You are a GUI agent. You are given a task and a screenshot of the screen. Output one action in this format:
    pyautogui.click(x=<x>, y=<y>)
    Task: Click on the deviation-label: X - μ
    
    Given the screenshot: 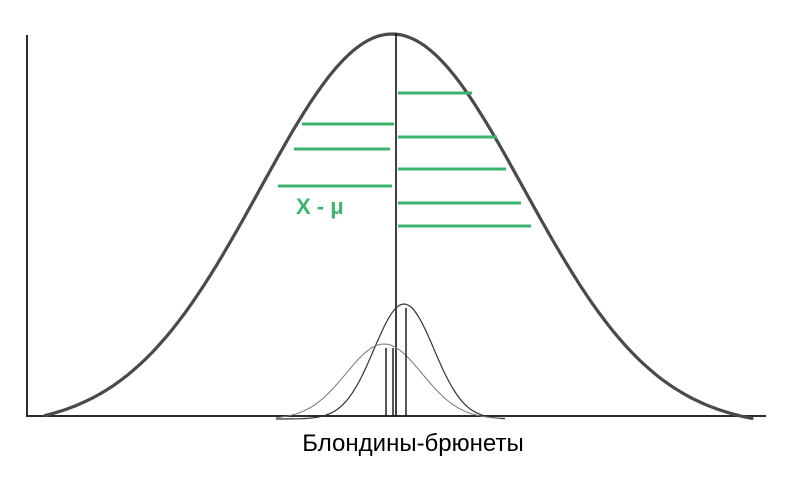 What is the action you would take?
    pyautogui.click(x=320, y=206)
    